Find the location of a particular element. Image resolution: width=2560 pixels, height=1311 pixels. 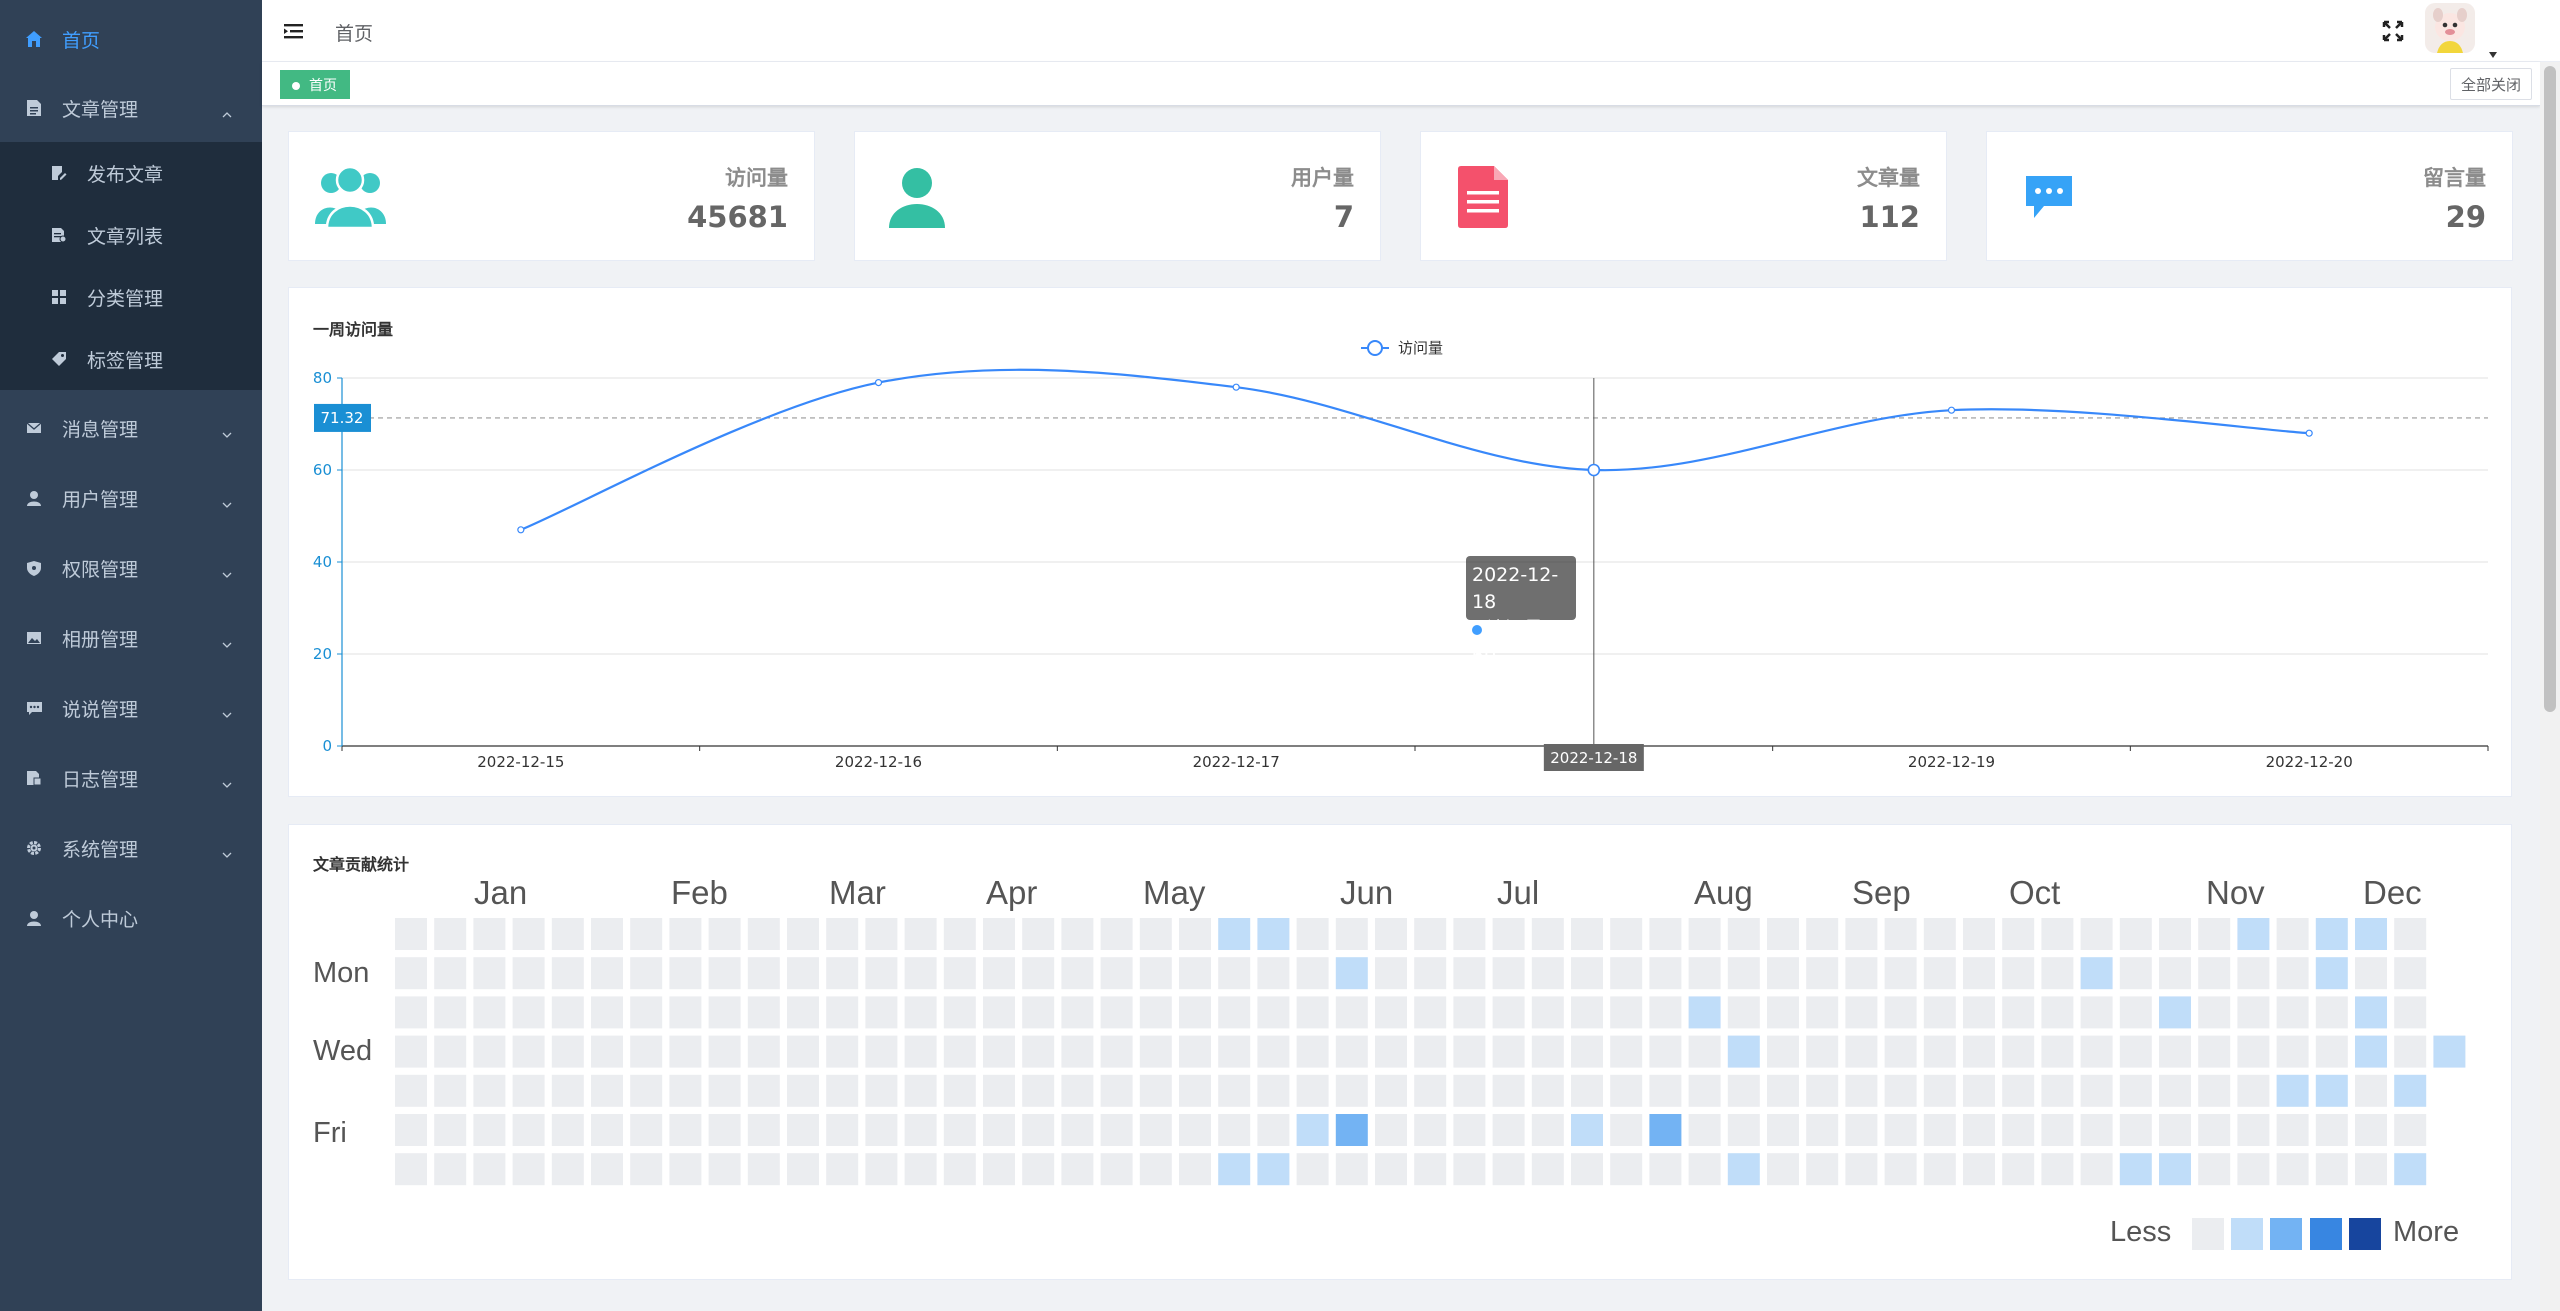

close-all-button: 全部关闭 is located at coordinates (2490, 84).